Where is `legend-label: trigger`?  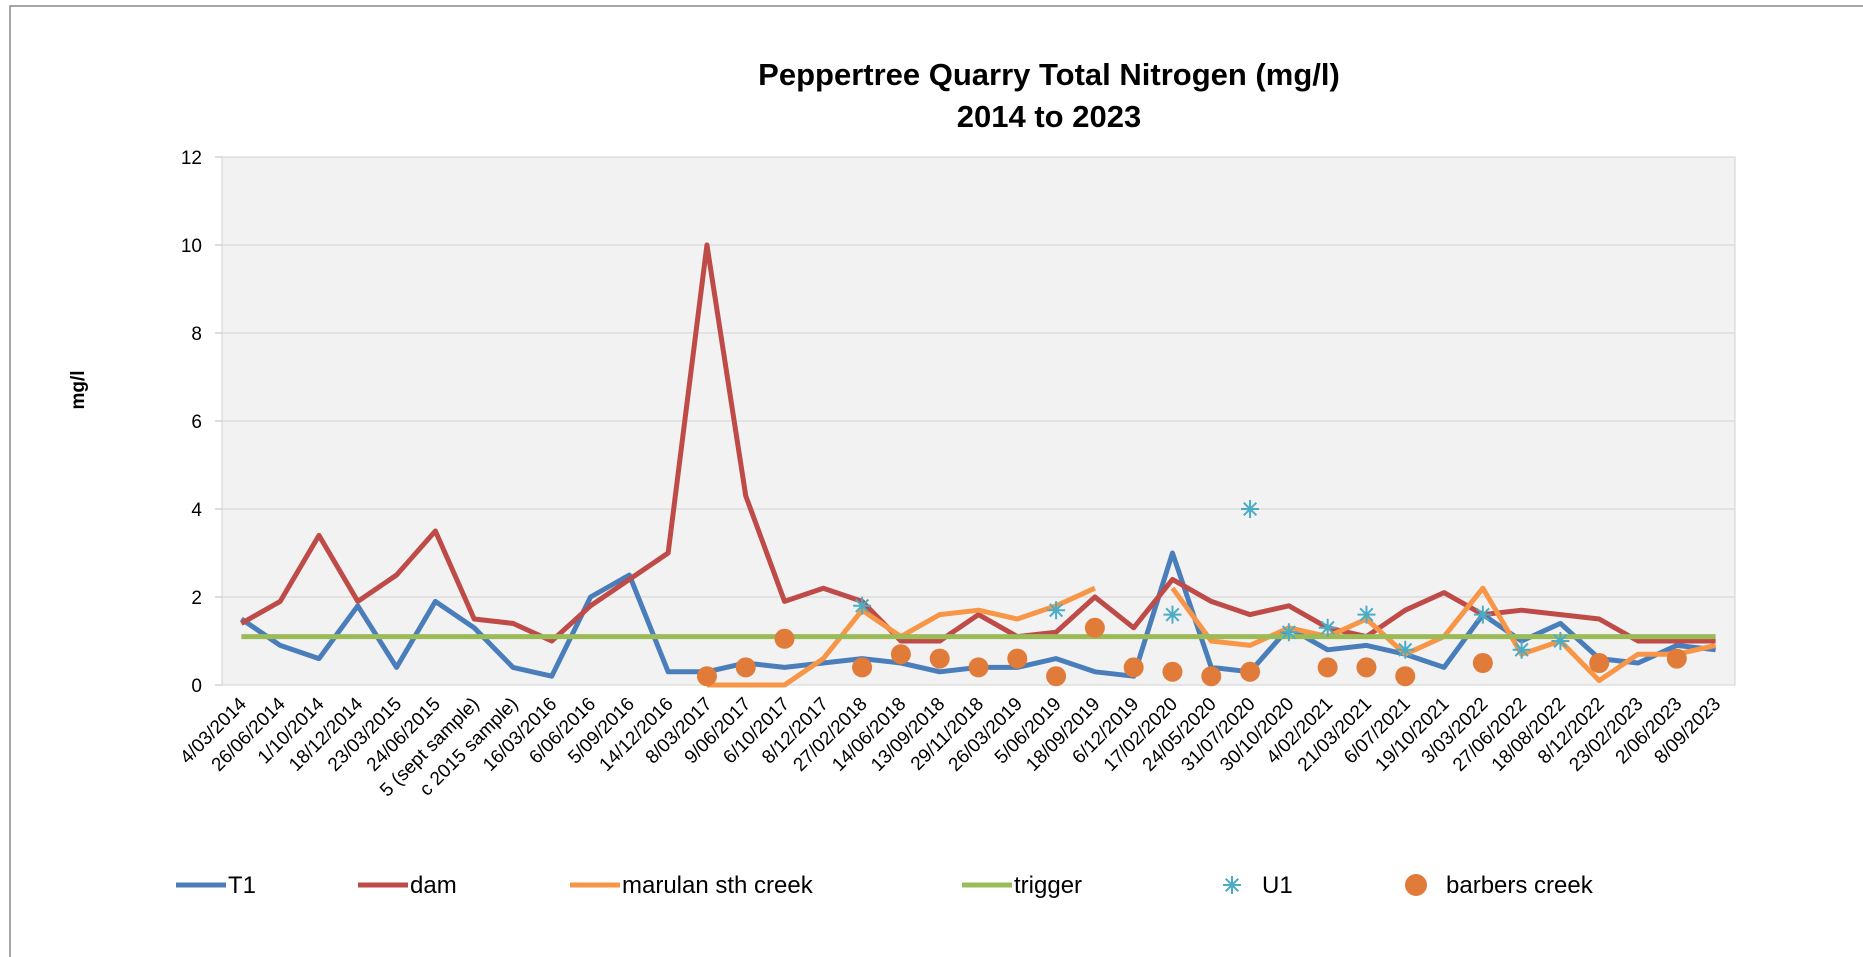 legend-label: trigger is located at coordinates (1048, 885).